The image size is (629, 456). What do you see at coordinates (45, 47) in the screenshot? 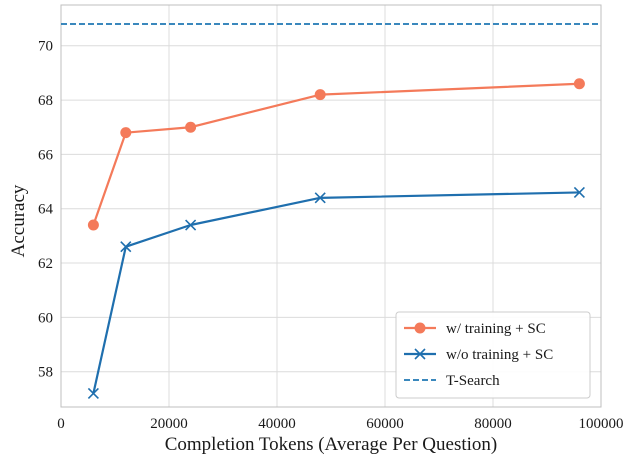
I see `y-tick-label: 70` at bounding box center [45, 47].